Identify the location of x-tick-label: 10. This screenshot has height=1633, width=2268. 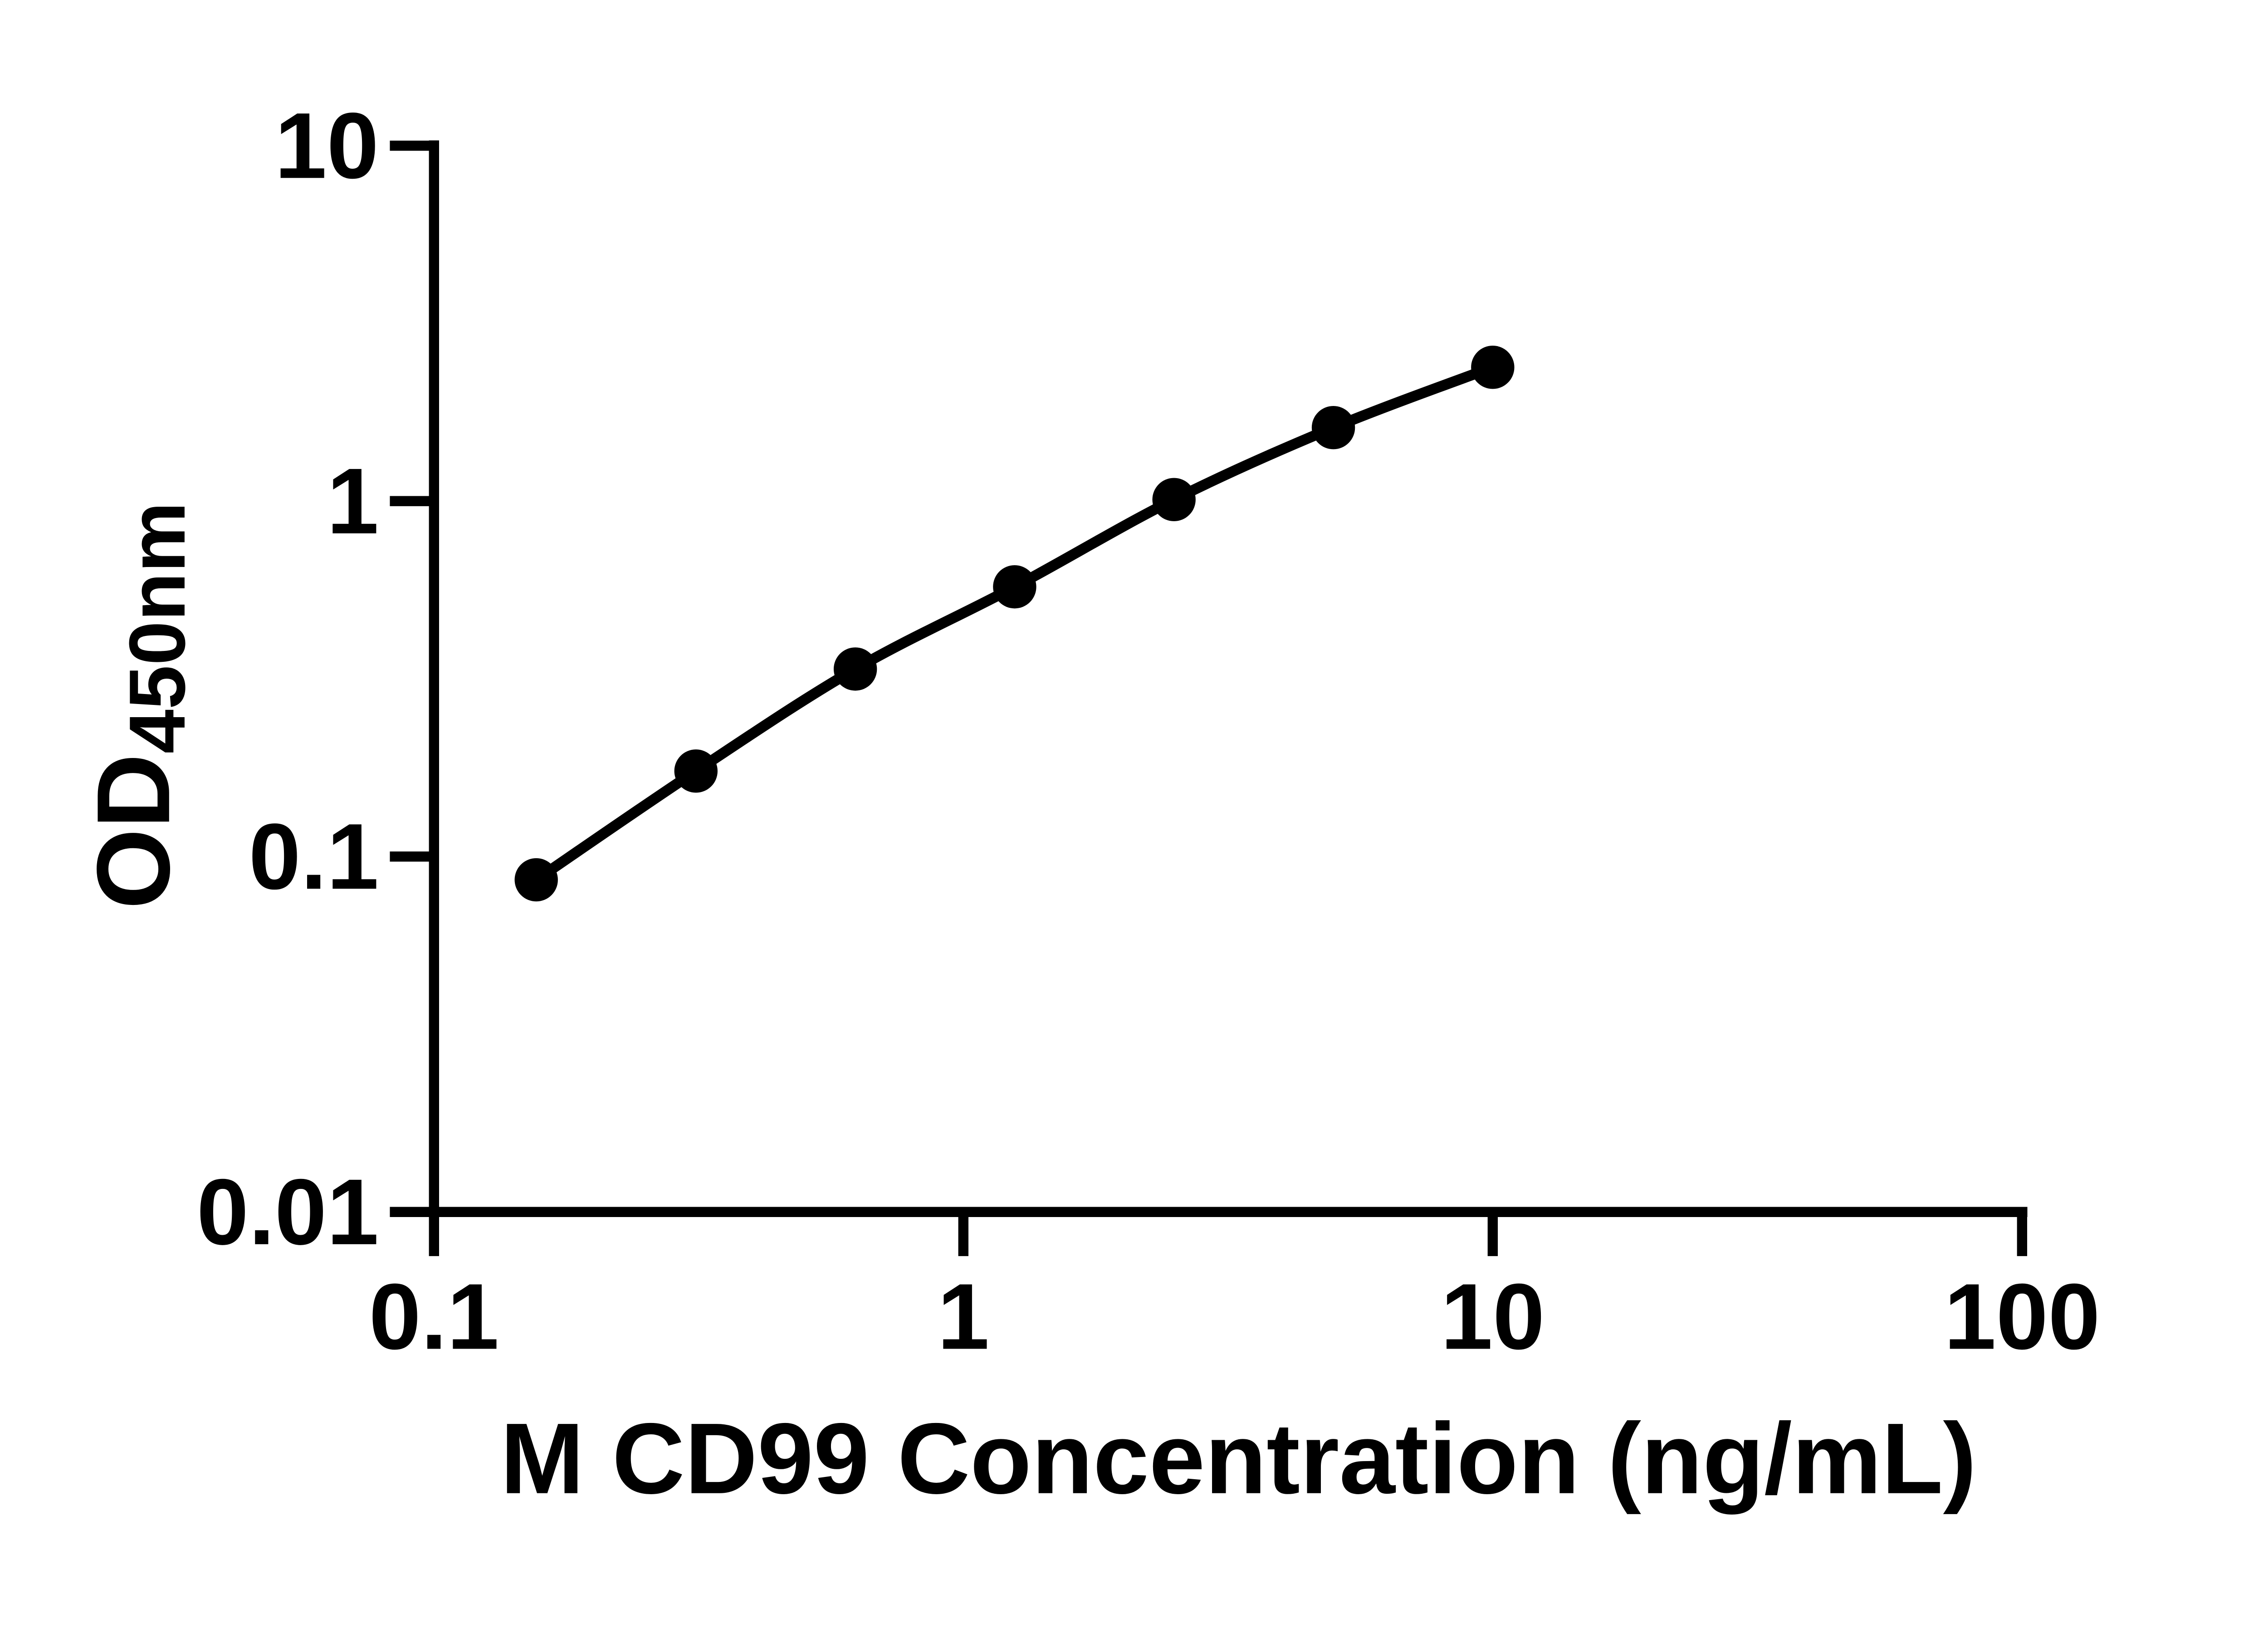
(1493, 1316).